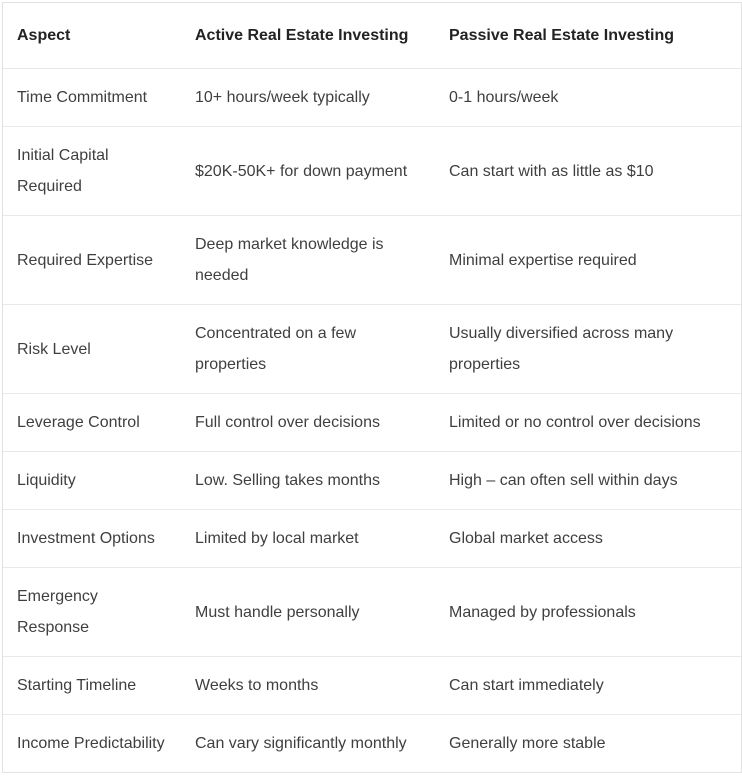  I want to click on passive-cell: Generally more stable, so click(588, 743).